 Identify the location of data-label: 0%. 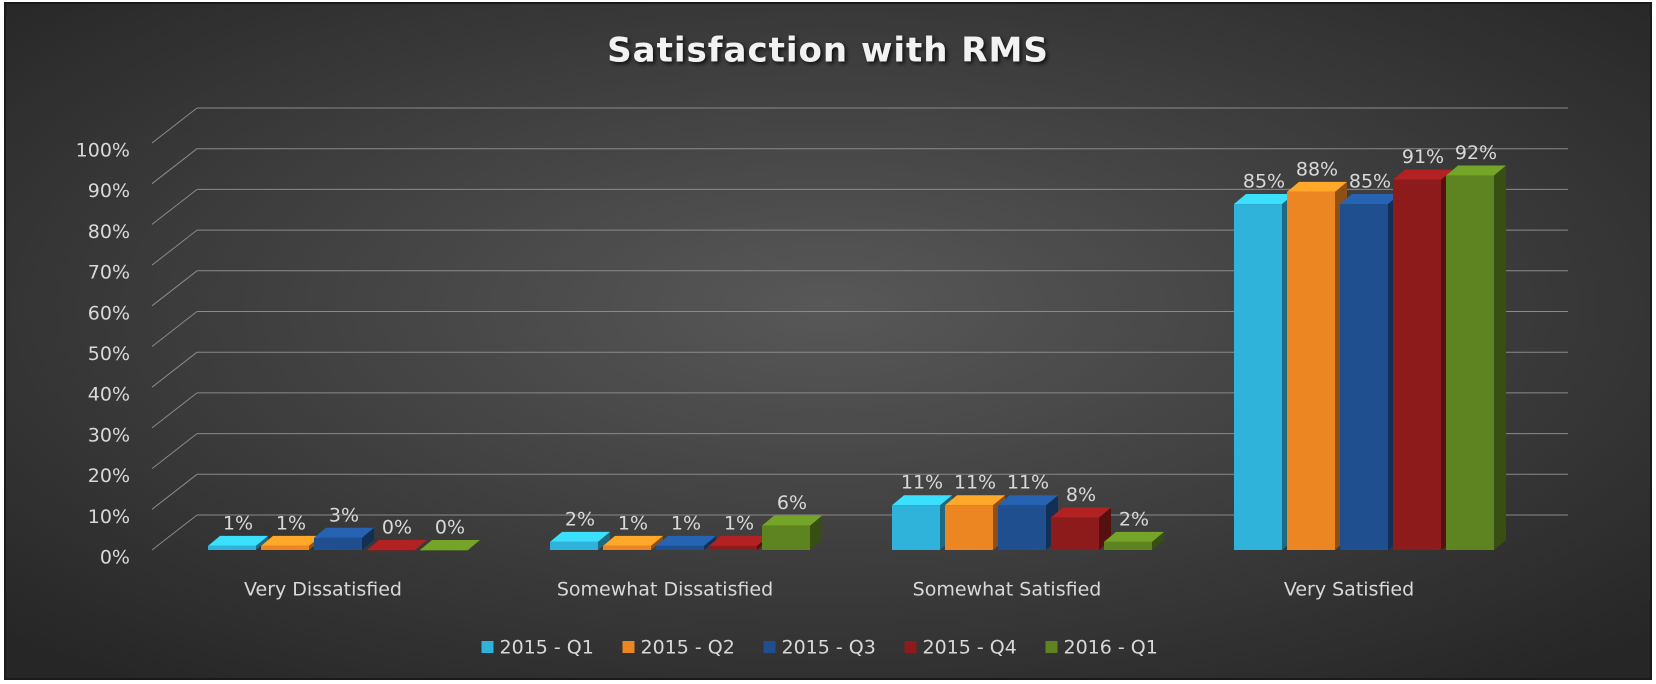
(450, 528).